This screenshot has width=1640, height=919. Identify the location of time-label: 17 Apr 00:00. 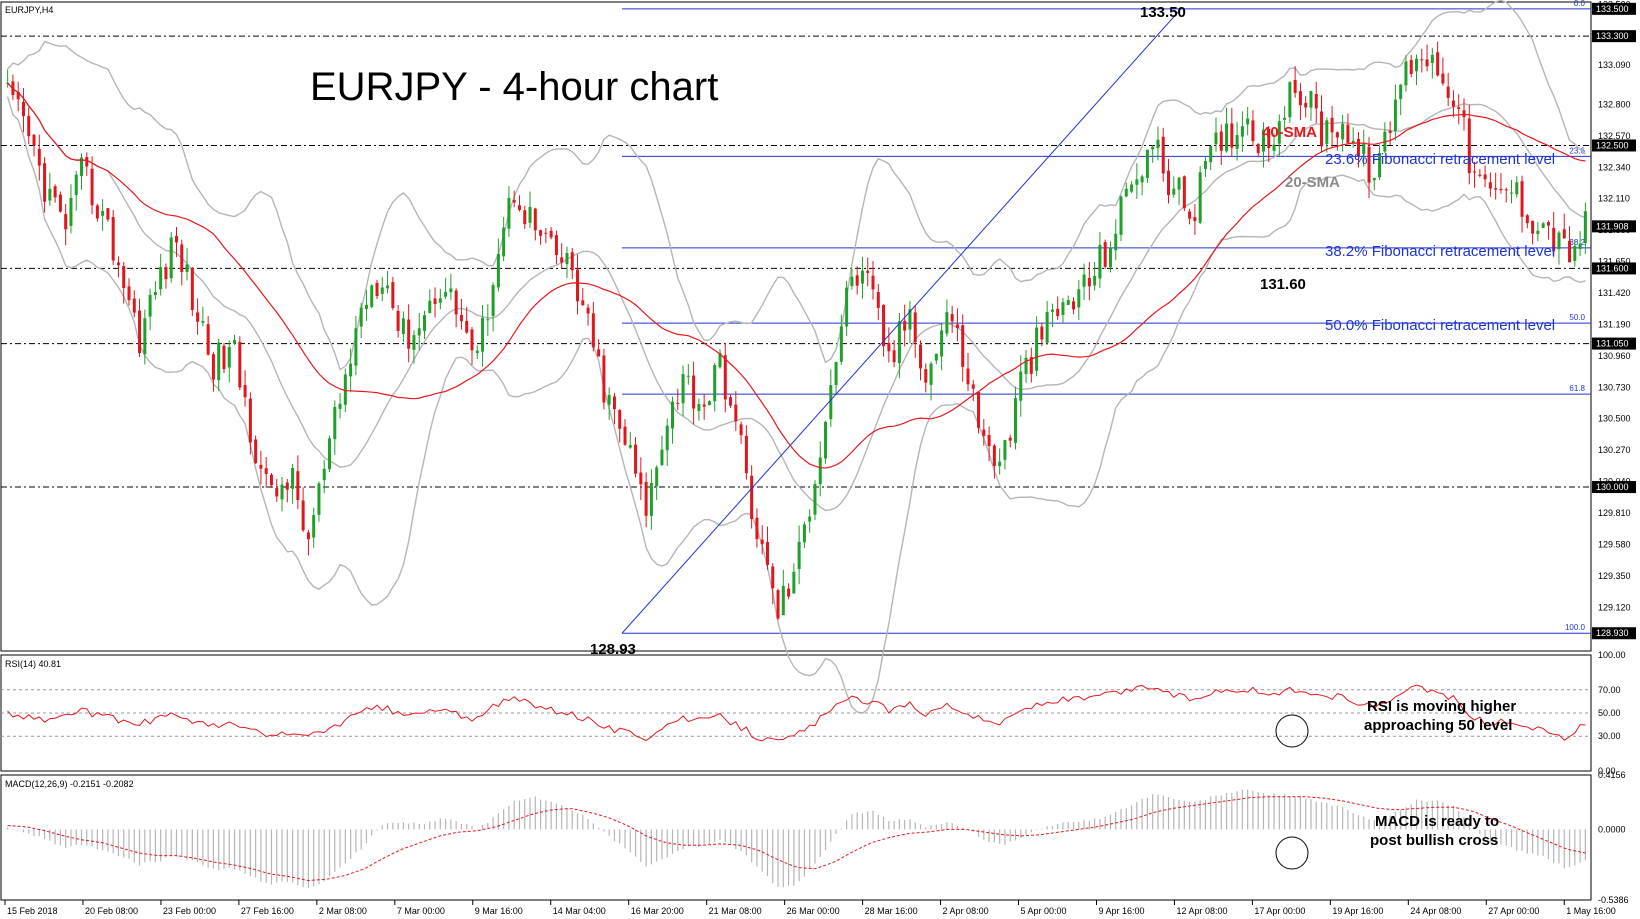
(1279, 911).